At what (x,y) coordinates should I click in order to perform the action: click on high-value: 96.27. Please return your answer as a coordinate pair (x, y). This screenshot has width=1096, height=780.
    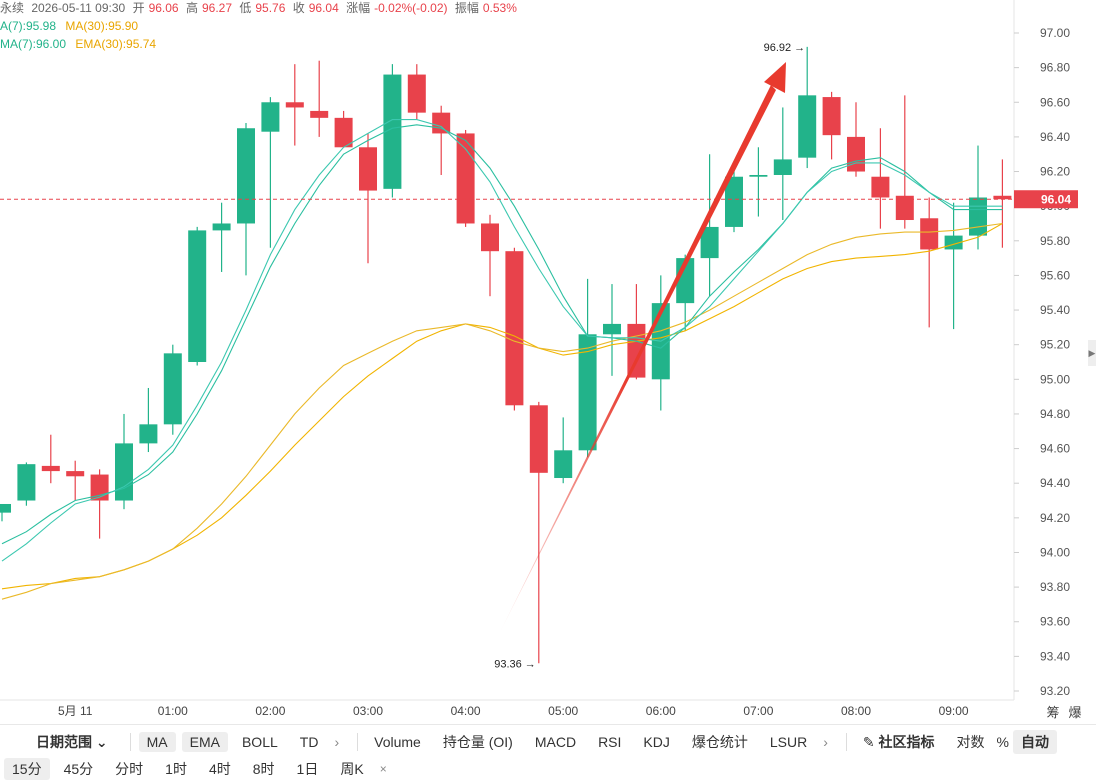
    Looking at the image, I should click on (216, 8).